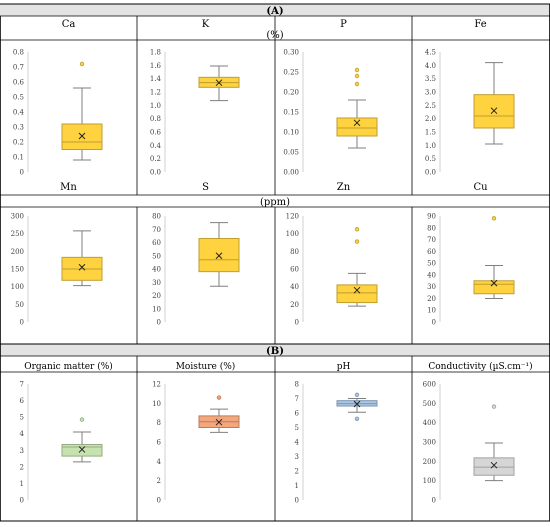  I want to click on y-tick-label: 12, so click(156, 385).